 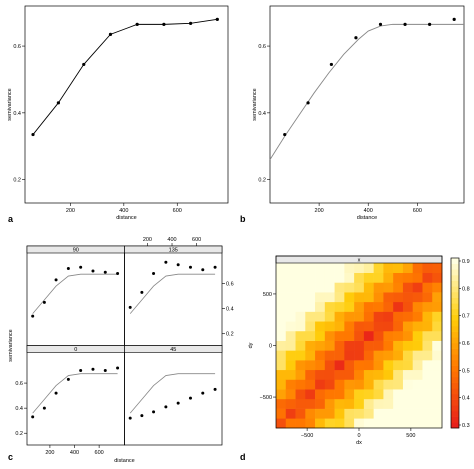 What do you see at coordinates (307, 436) in the screenshot?
I see `x-tick-label: −500` at bounding box center [307, 436].